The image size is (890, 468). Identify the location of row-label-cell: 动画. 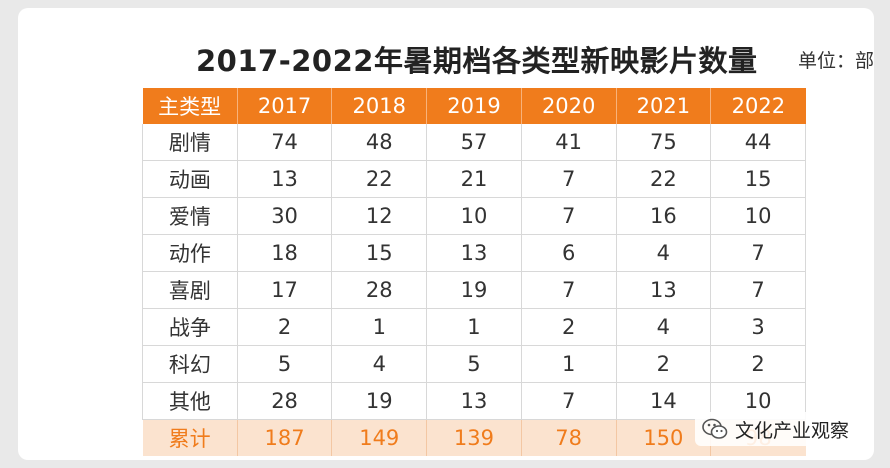
(190, 179).